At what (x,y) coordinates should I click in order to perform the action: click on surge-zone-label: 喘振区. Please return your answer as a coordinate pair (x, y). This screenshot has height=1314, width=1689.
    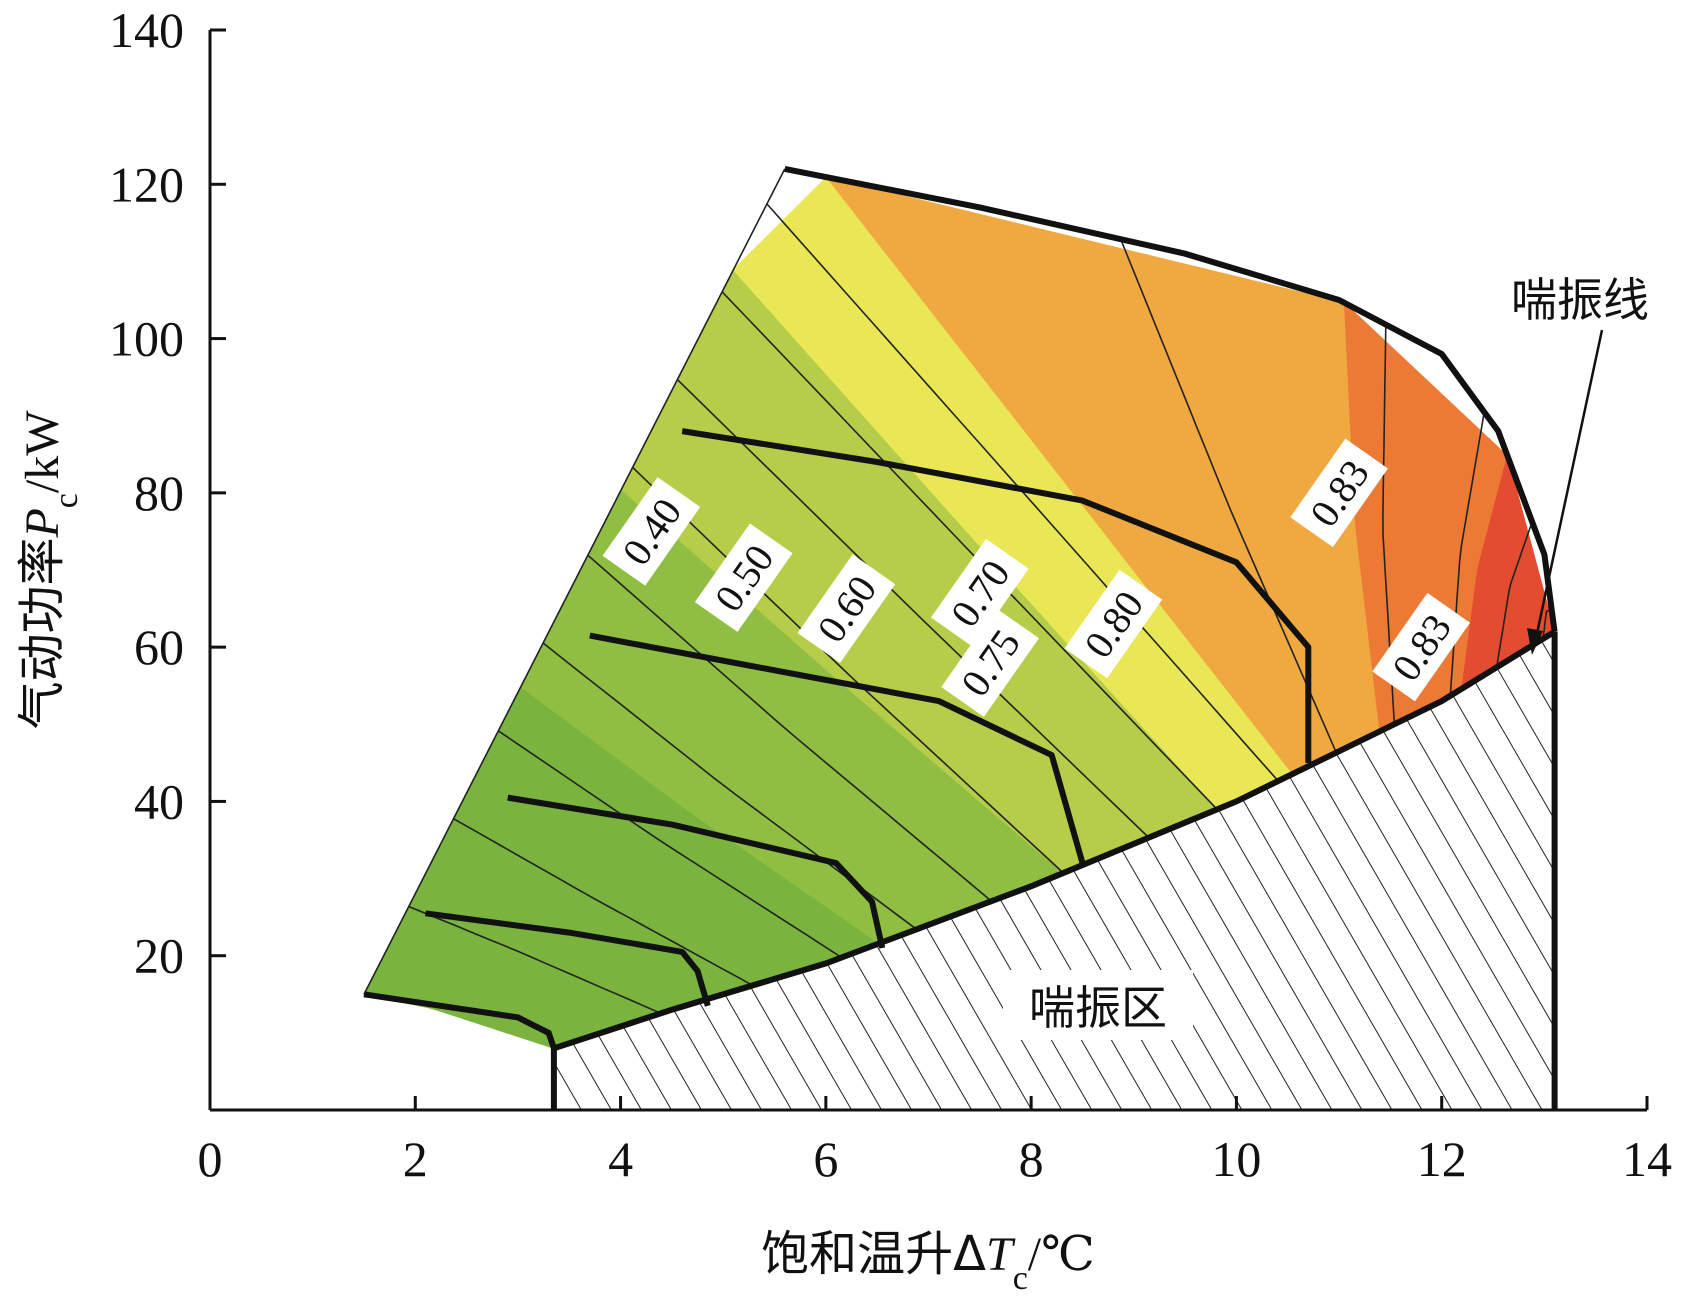
    Looking at the image, I should click on (1098, 1008).